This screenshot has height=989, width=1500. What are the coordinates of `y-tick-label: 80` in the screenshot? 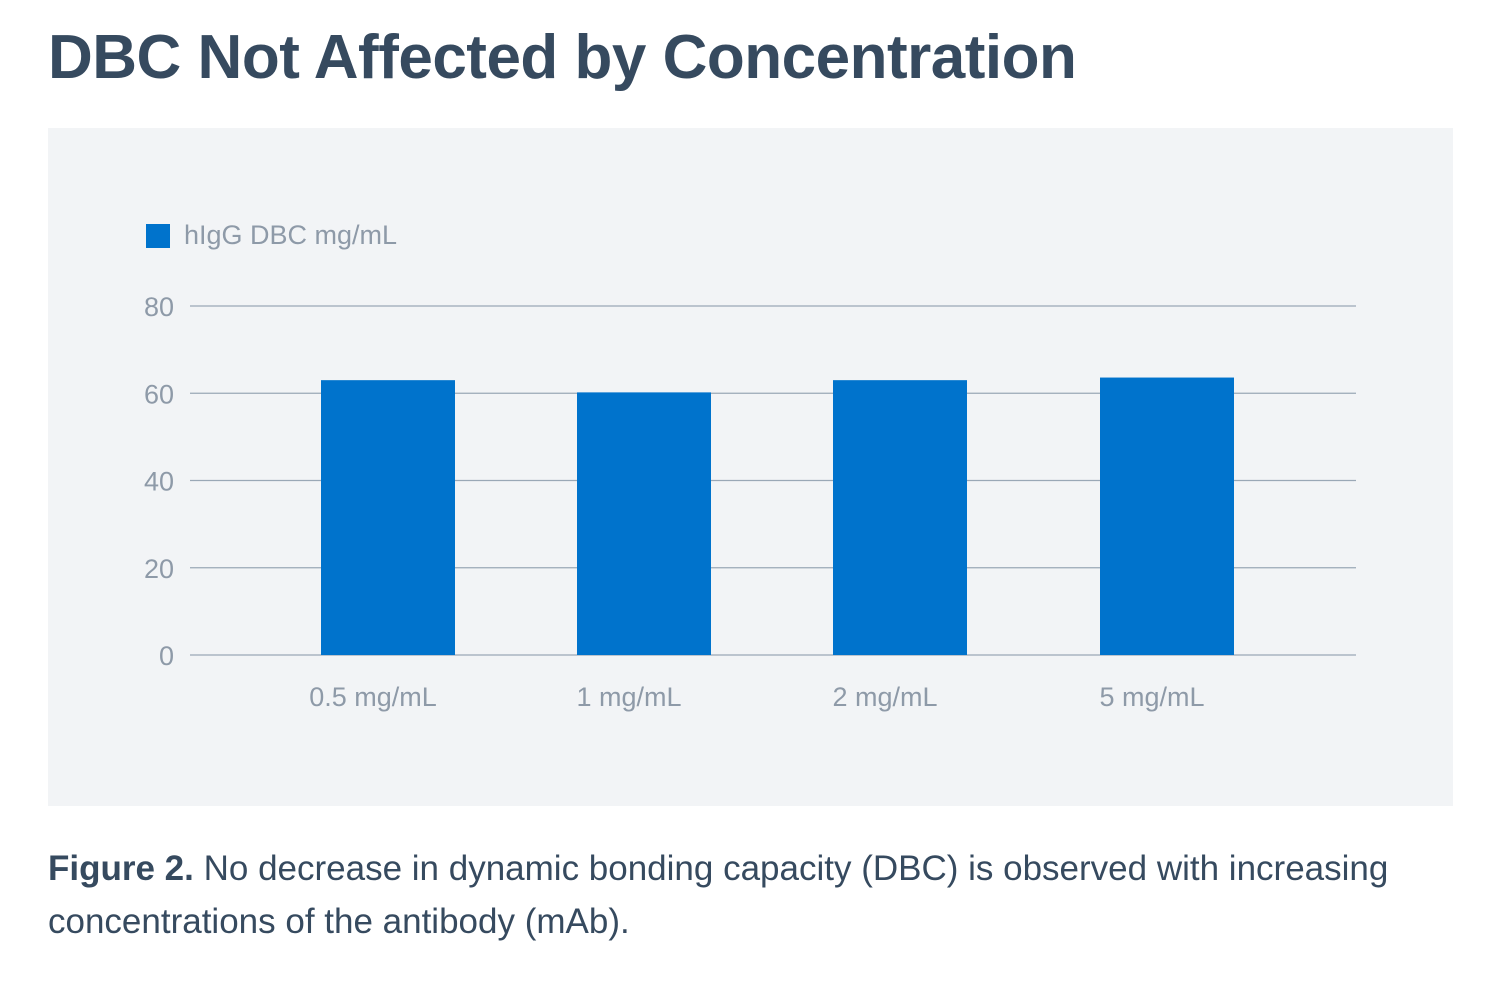 It's located at (159, 307).